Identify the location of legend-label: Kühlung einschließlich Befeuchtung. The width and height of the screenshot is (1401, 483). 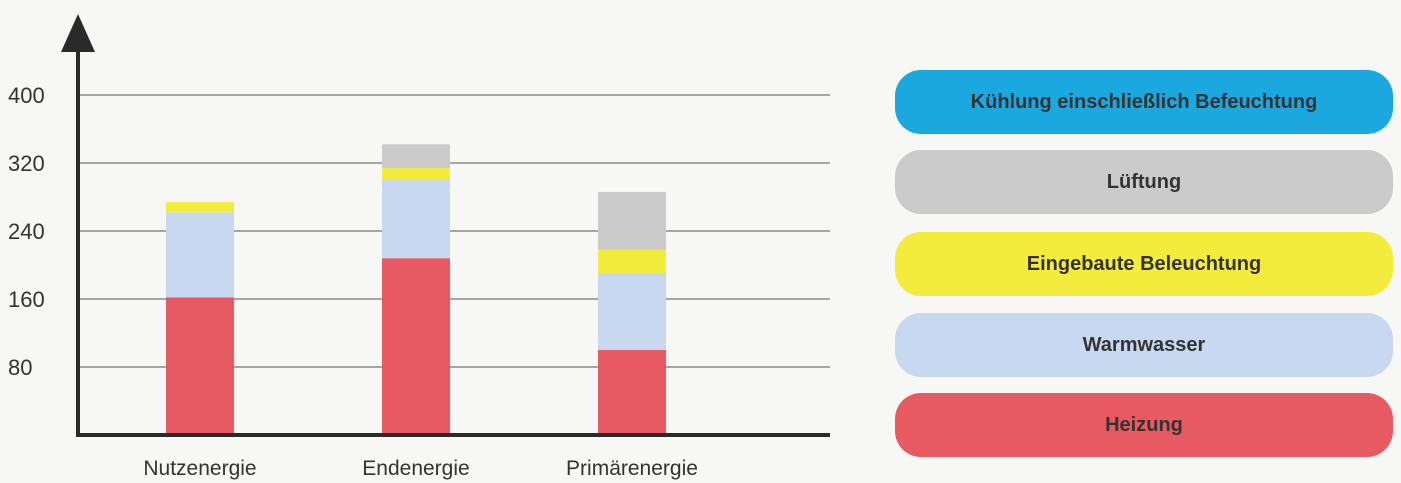
(1144, 101).